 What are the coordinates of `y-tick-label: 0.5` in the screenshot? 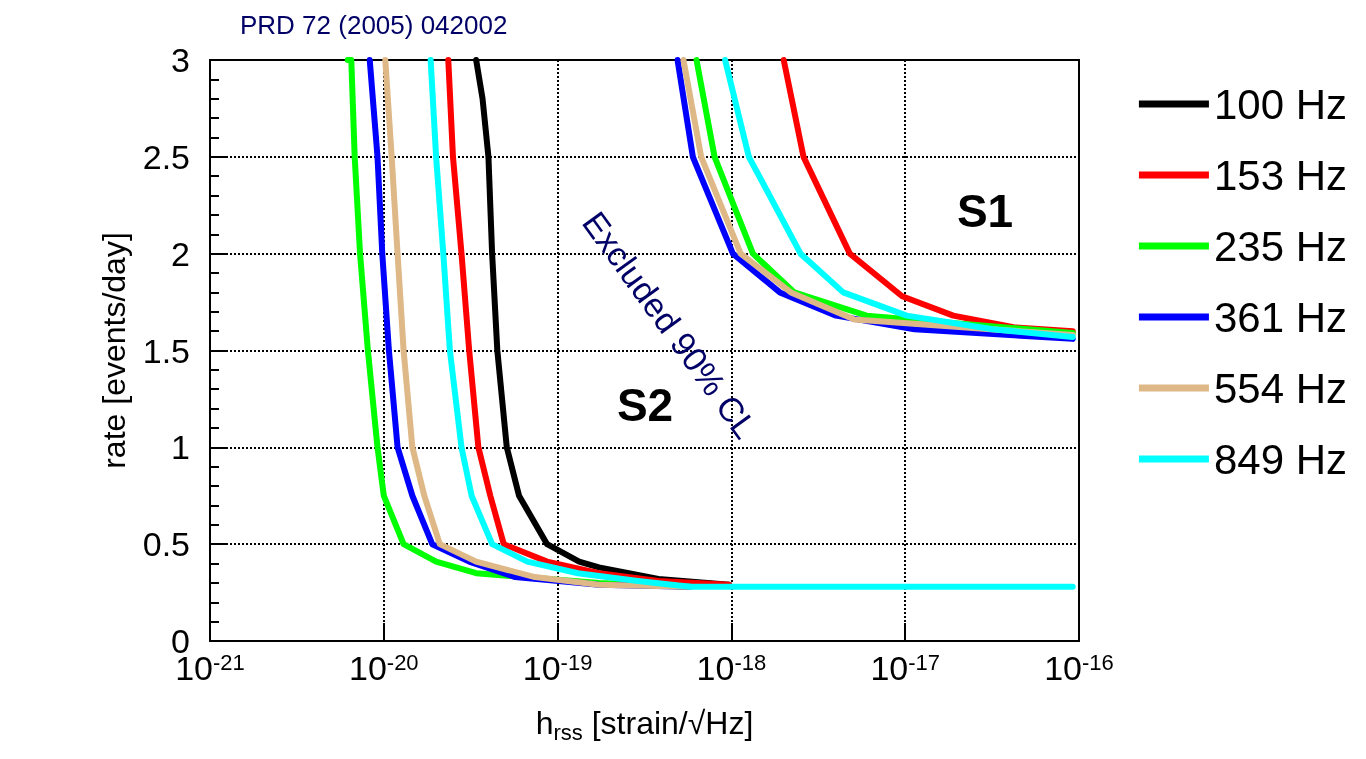 It's located at (166, 544).